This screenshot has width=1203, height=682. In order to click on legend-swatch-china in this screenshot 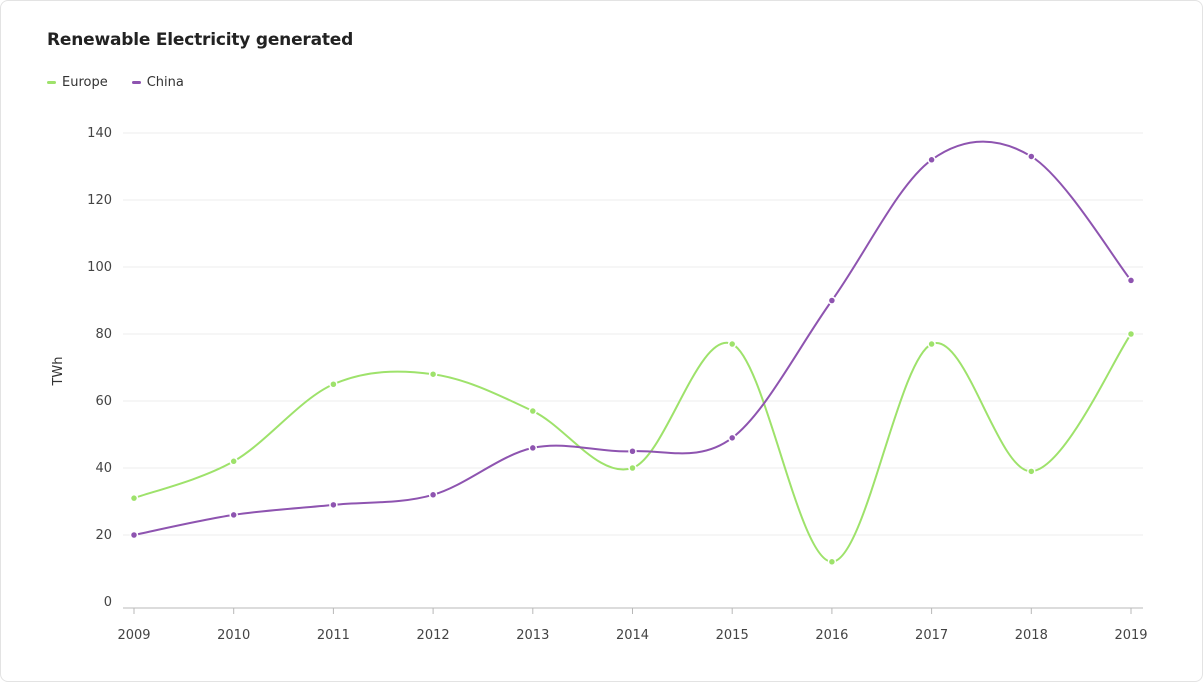, I will do `click(136, 82)`.